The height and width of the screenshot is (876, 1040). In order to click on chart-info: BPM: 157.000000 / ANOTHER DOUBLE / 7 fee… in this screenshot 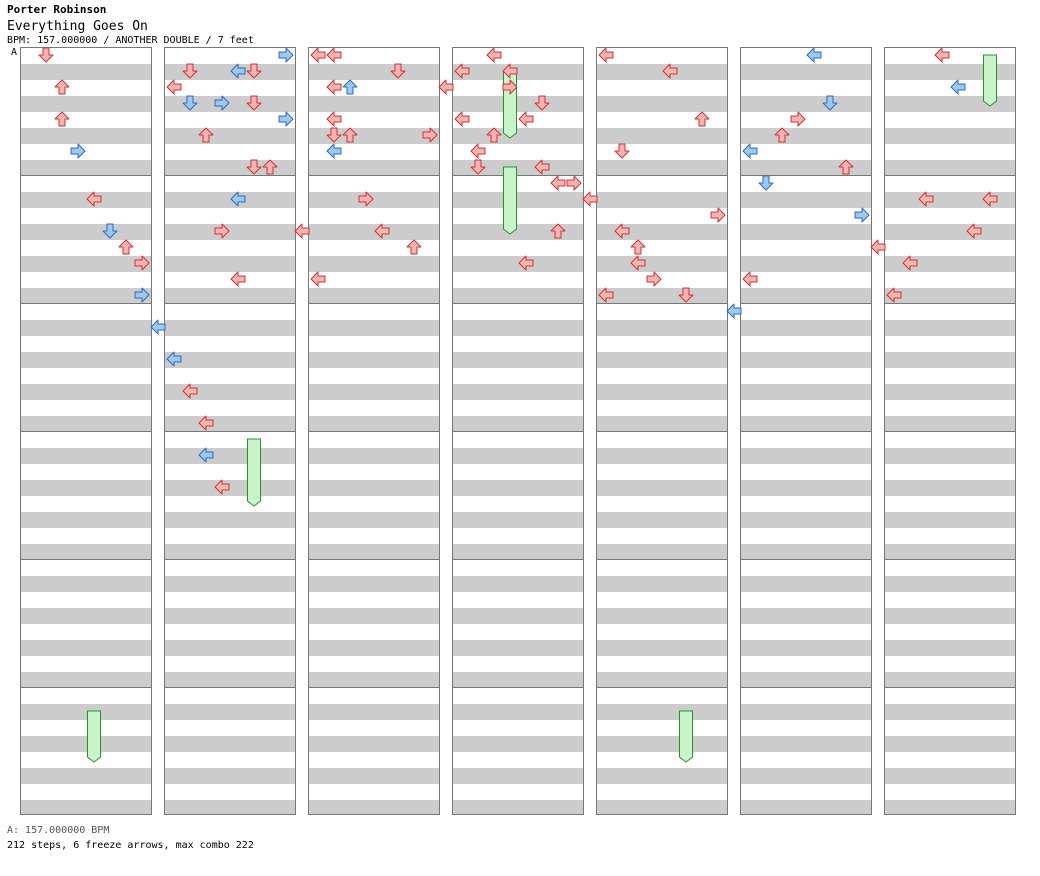, I will do `click(130, 40)`.